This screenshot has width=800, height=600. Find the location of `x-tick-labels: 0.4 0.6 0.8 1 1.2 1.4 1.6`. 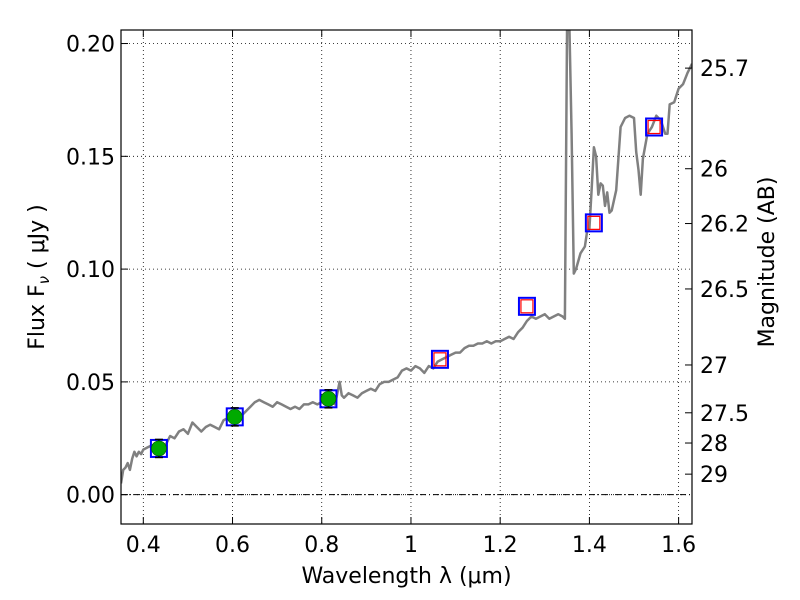

x-tick-labels: 0.4 0.6 0.8 1 1.2 1.4 1.6 is located at coordinates (411, 545).